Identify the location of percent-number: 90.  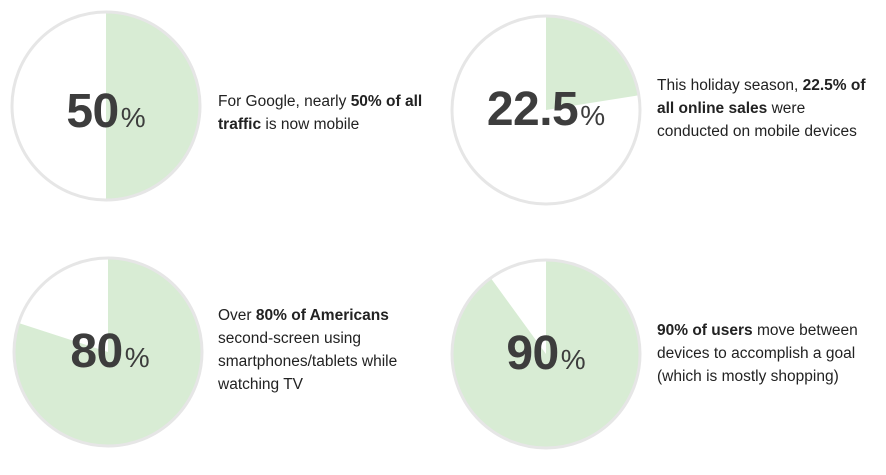
(532, 353).